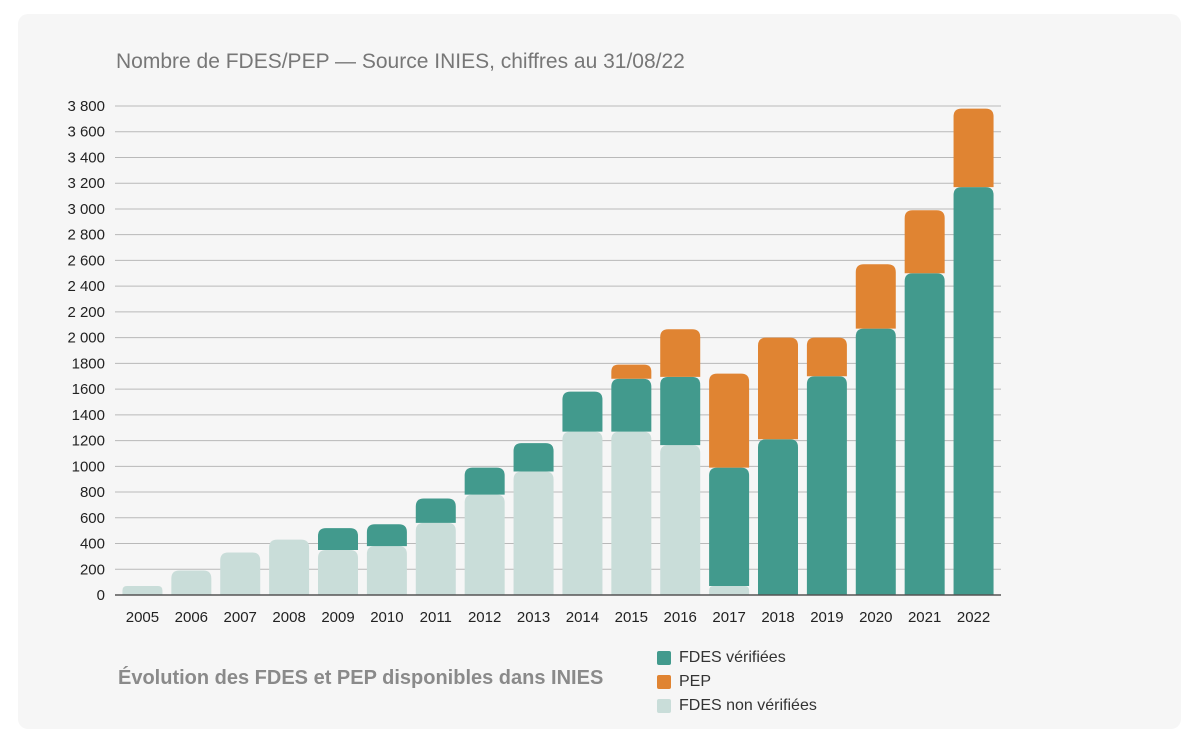 The height and width of the screenshot is (748, 1200). I want to click on y-tick-label: 3 200, so click(86, 183).